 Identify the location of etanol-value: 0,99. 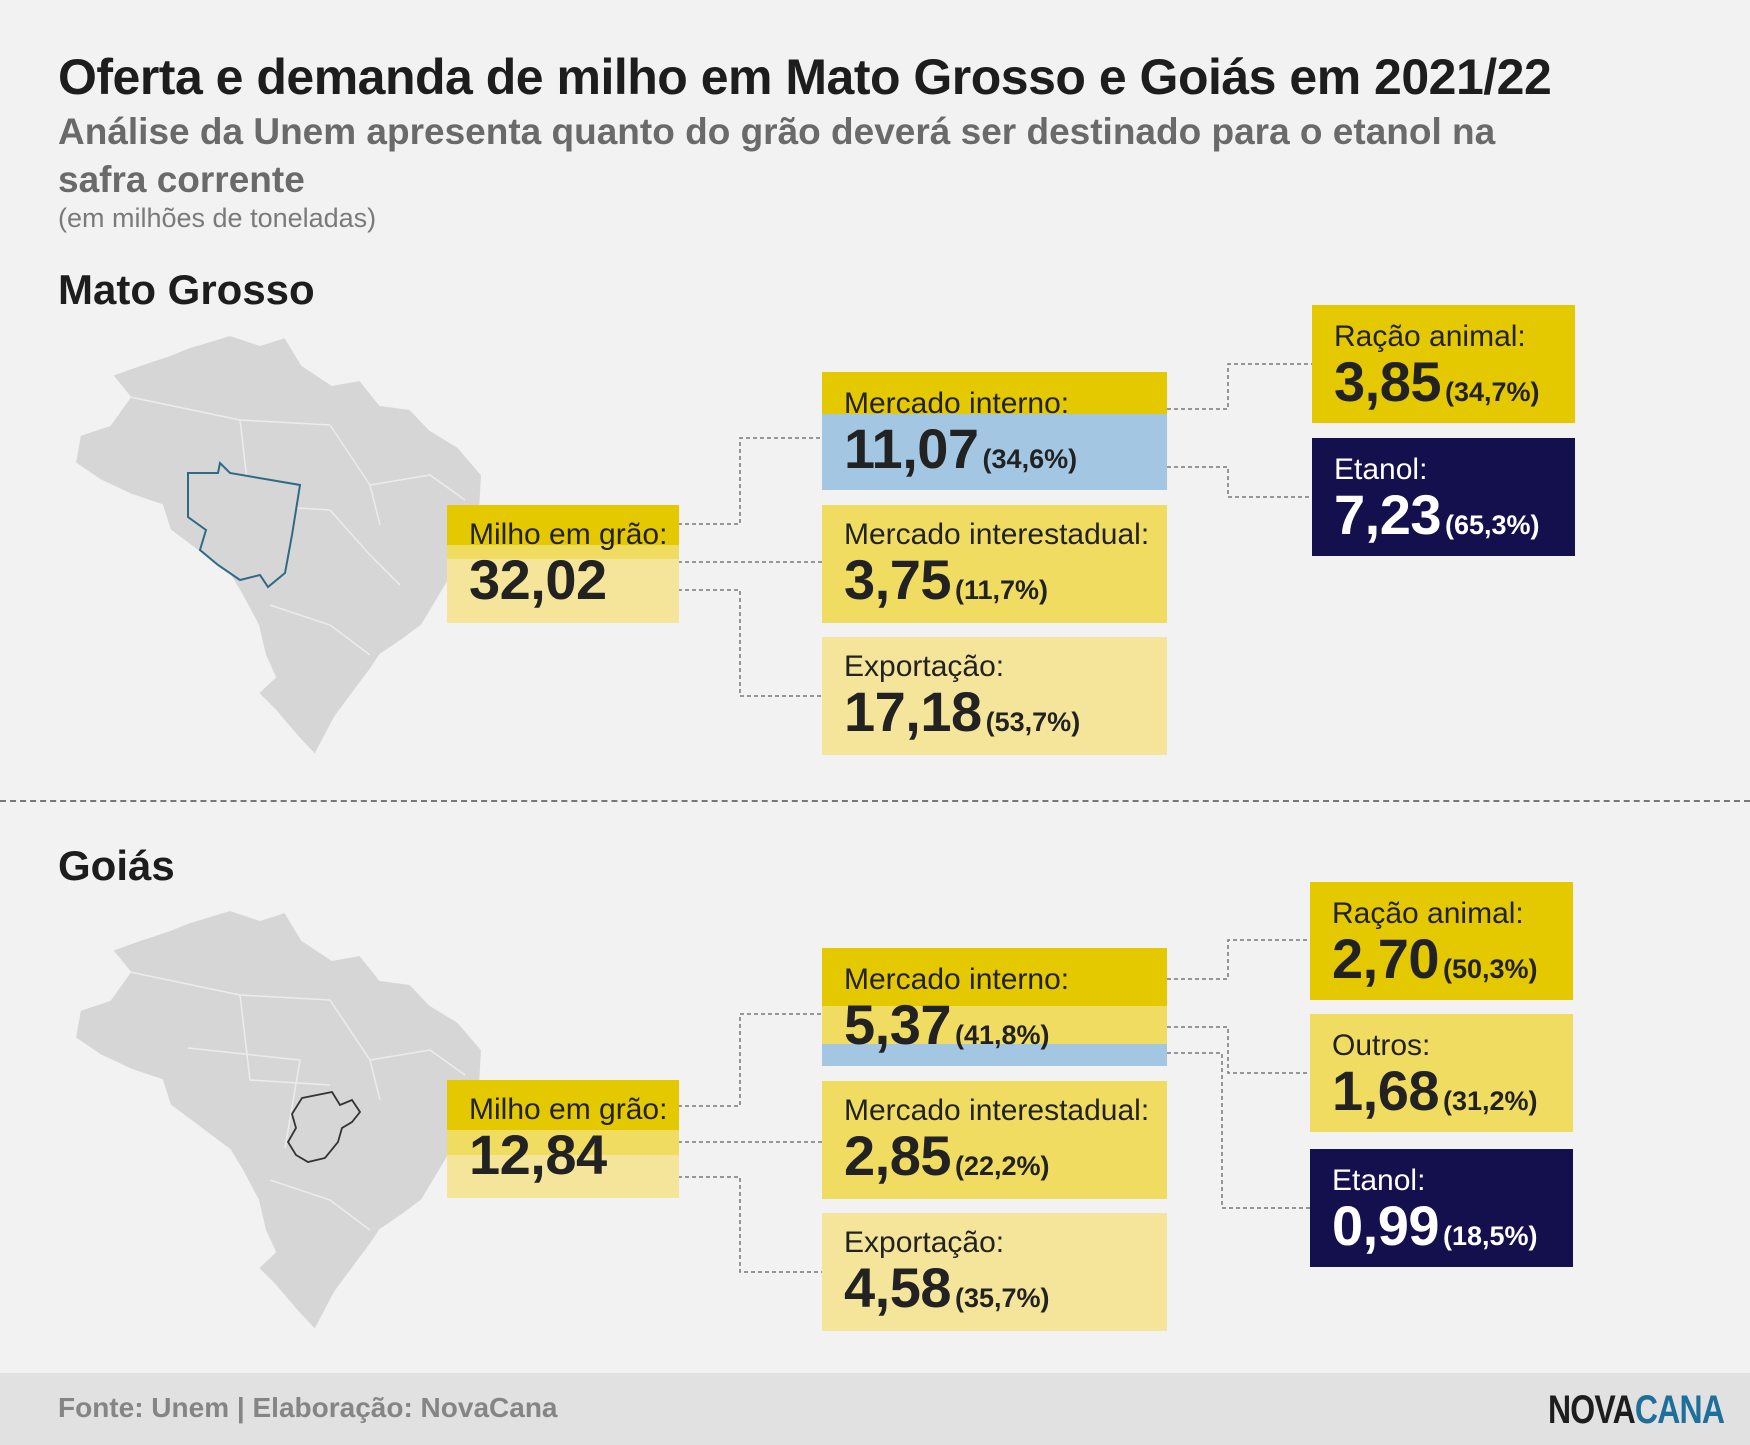
(1386, 1225).